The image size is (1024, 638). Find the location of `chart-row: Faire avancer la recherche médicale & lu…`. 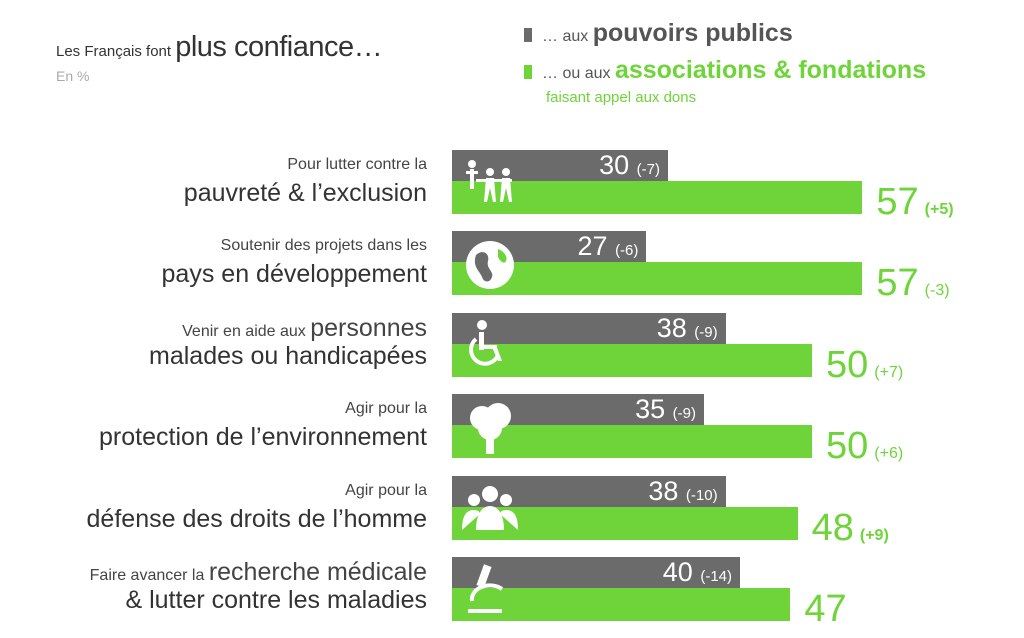

chart-row: Faire avancer la recherche médicale & lu… is located at coordinates (512, 597).